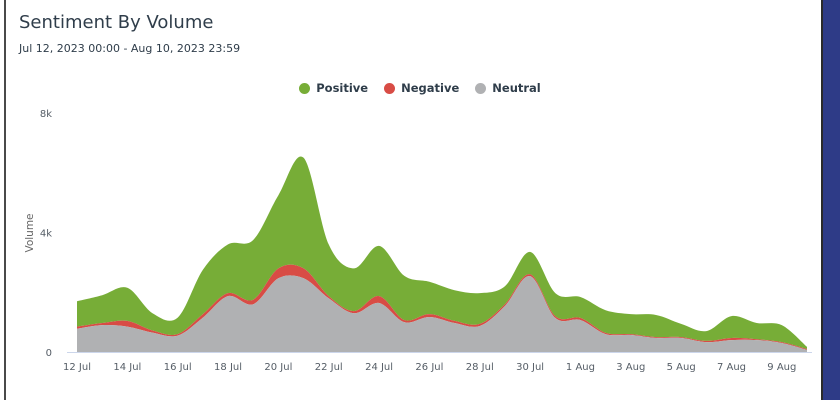  What do you see at coordinates (831, 200) in the screenshot?
I see `side-scroll-strip` at bounding box center [831, 200].